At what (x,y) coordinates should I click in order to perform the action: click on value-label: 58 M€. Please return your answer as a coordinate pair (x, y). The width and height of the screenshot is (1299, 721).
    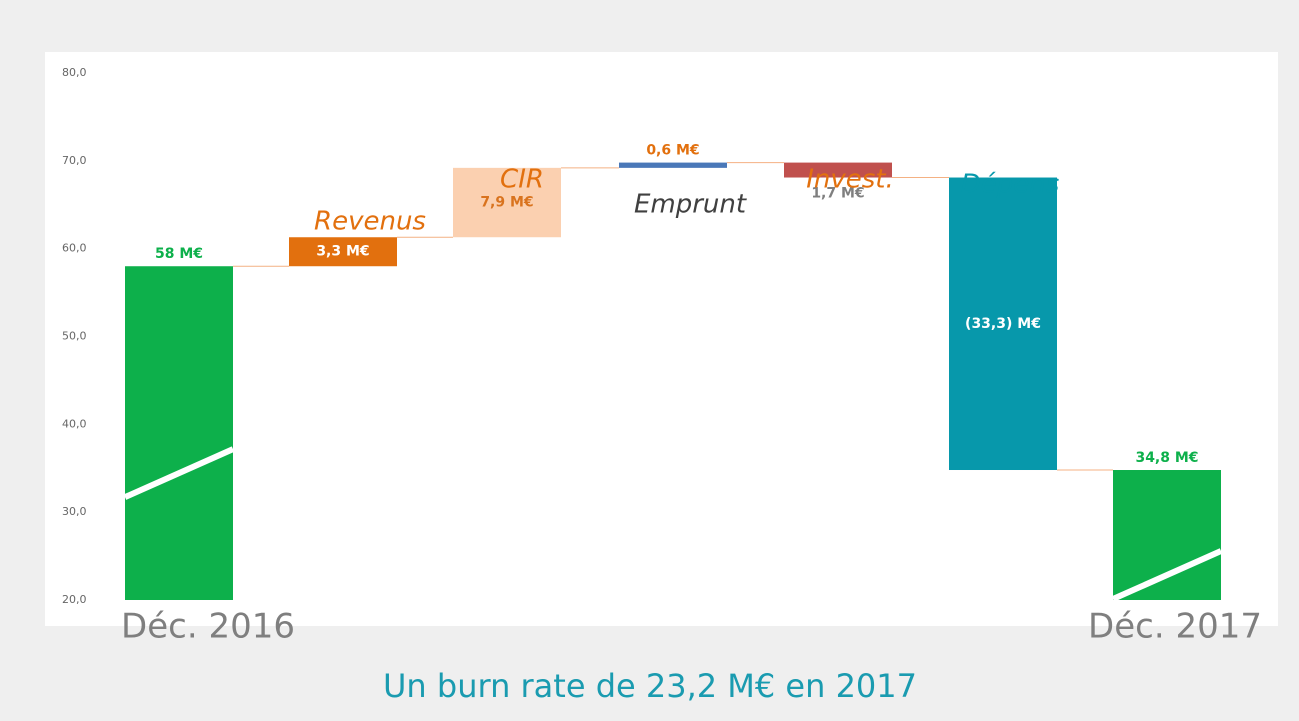
    Looking at the image, I should click on (179, 254).